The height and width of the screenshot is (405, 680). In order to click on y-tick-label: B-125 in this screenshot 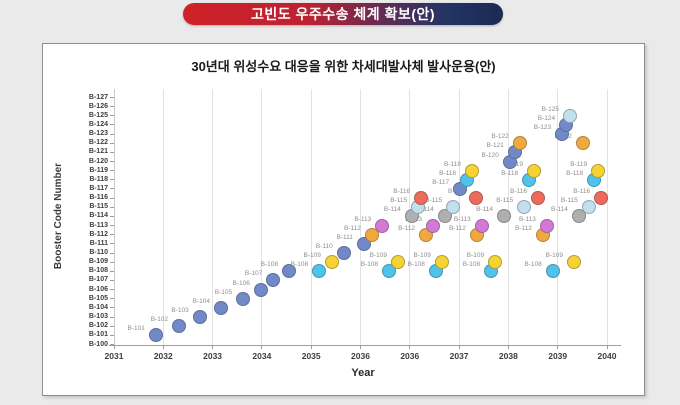, I will do `click(98, 115)`.